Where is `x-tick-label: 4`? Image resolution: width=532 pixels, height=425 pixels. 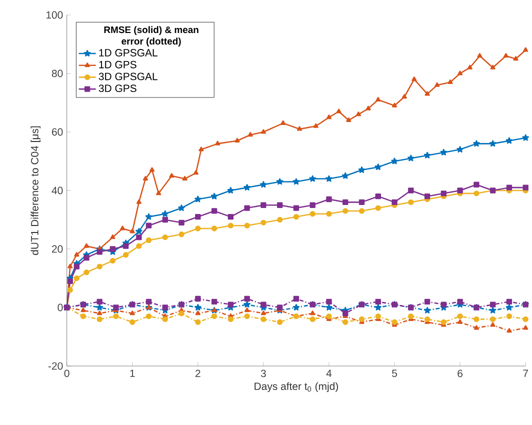 x-tick-label: 4 is located at coordinates (329, 373).